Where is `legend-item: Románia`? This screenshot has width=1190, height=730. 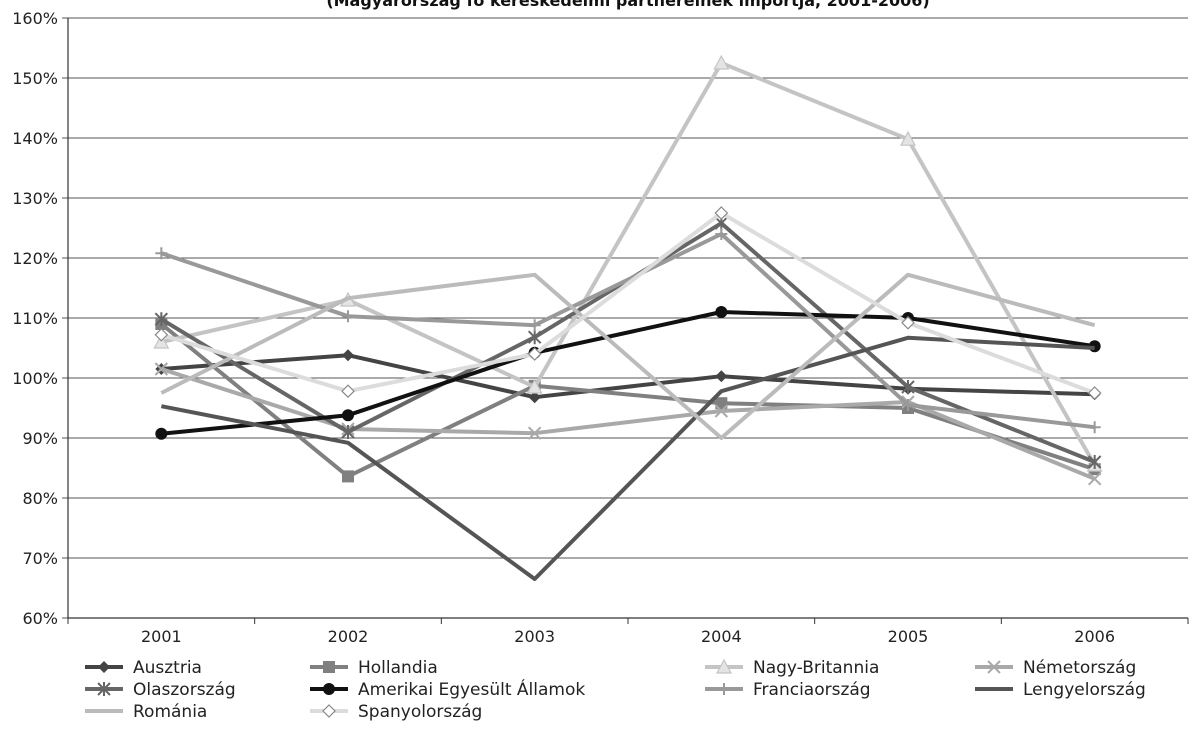
legend-item: Románia is located at coordinates (146, 712).